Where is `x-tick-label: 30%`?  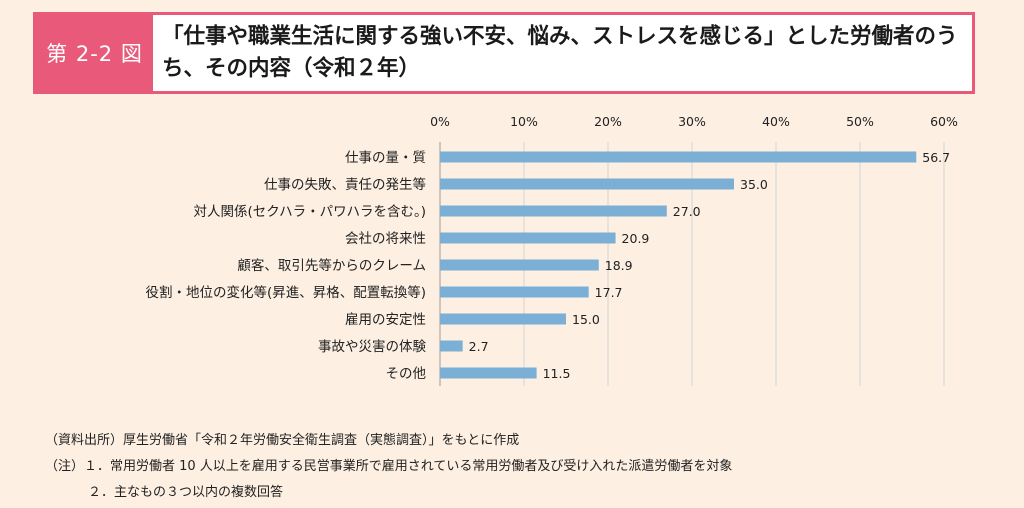
x-tick-label: 30% is located at coordinates (692, 121).